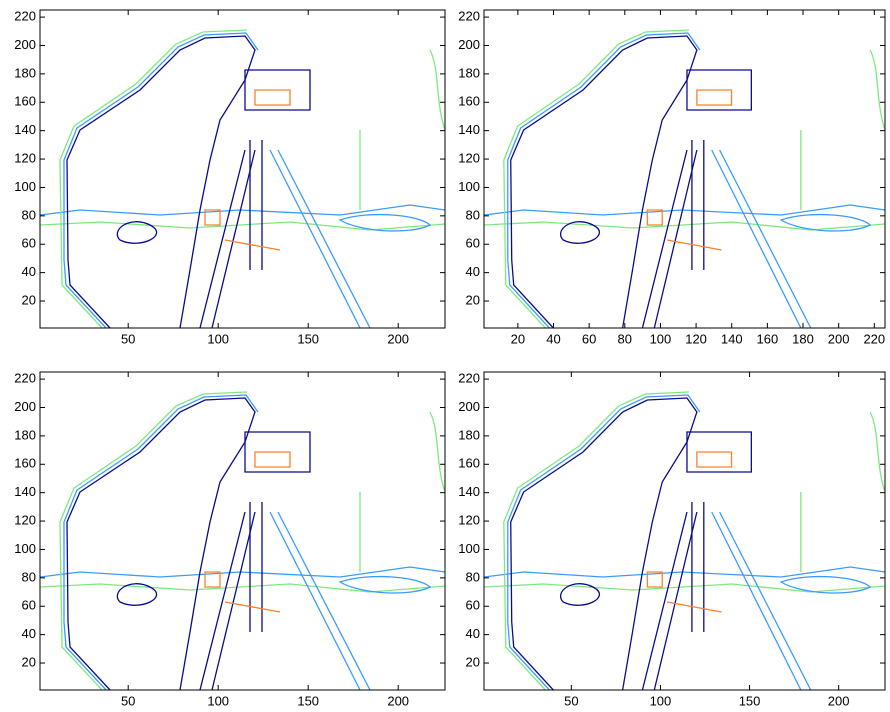  What do you see at coordinates (696, 338) in the screenshot?
I see `x-tick-label: 120` at bounding box center [696, 338].